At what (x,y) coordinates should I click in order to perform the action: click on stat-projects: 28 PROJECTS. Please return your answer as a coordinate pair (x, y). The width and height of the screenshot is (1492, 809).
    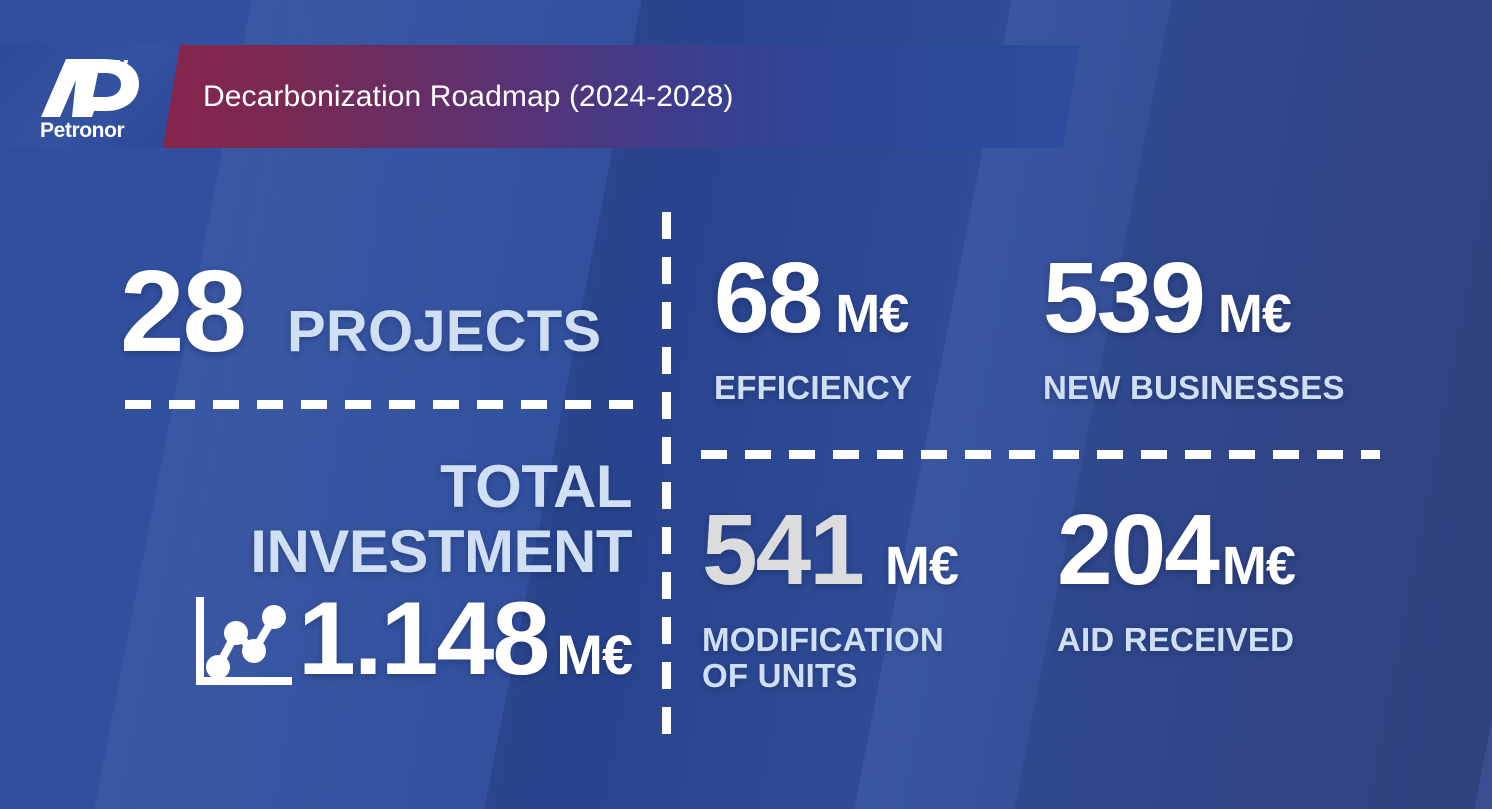
    Looking at the image, I should click on (360, 311).